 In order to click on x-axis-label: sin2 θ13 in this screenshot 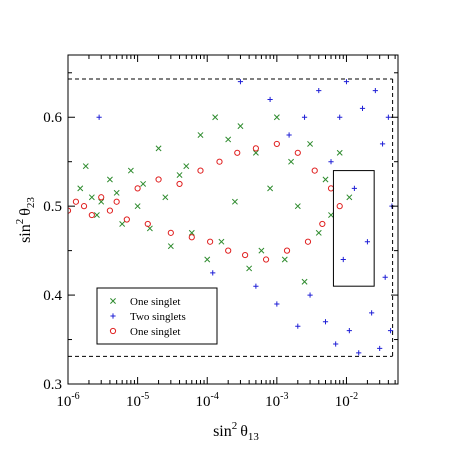, I will do `click(236, 431)`.